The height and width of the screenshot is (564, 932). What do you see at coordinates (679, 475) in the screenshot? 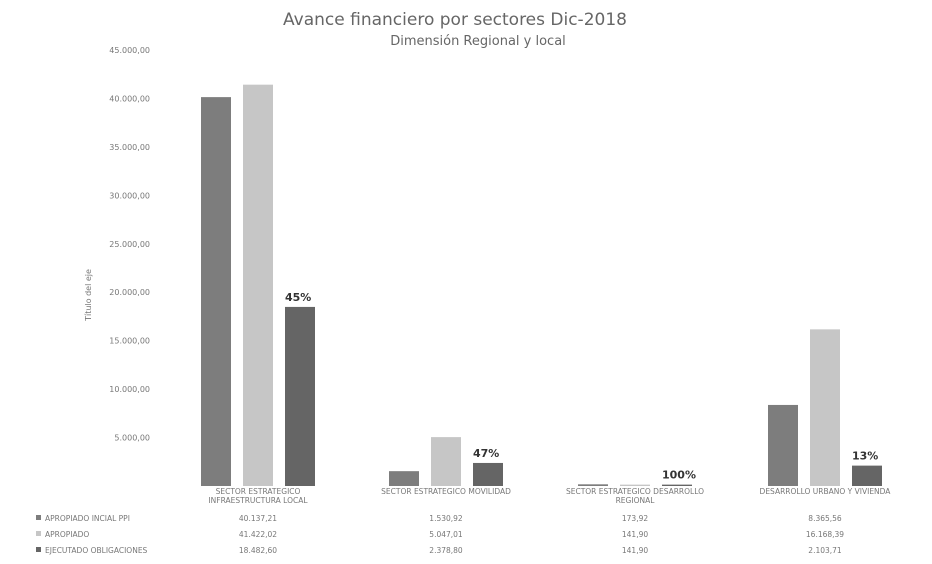
I see `percentage-label: 100%` at bounding box center [679, 475].